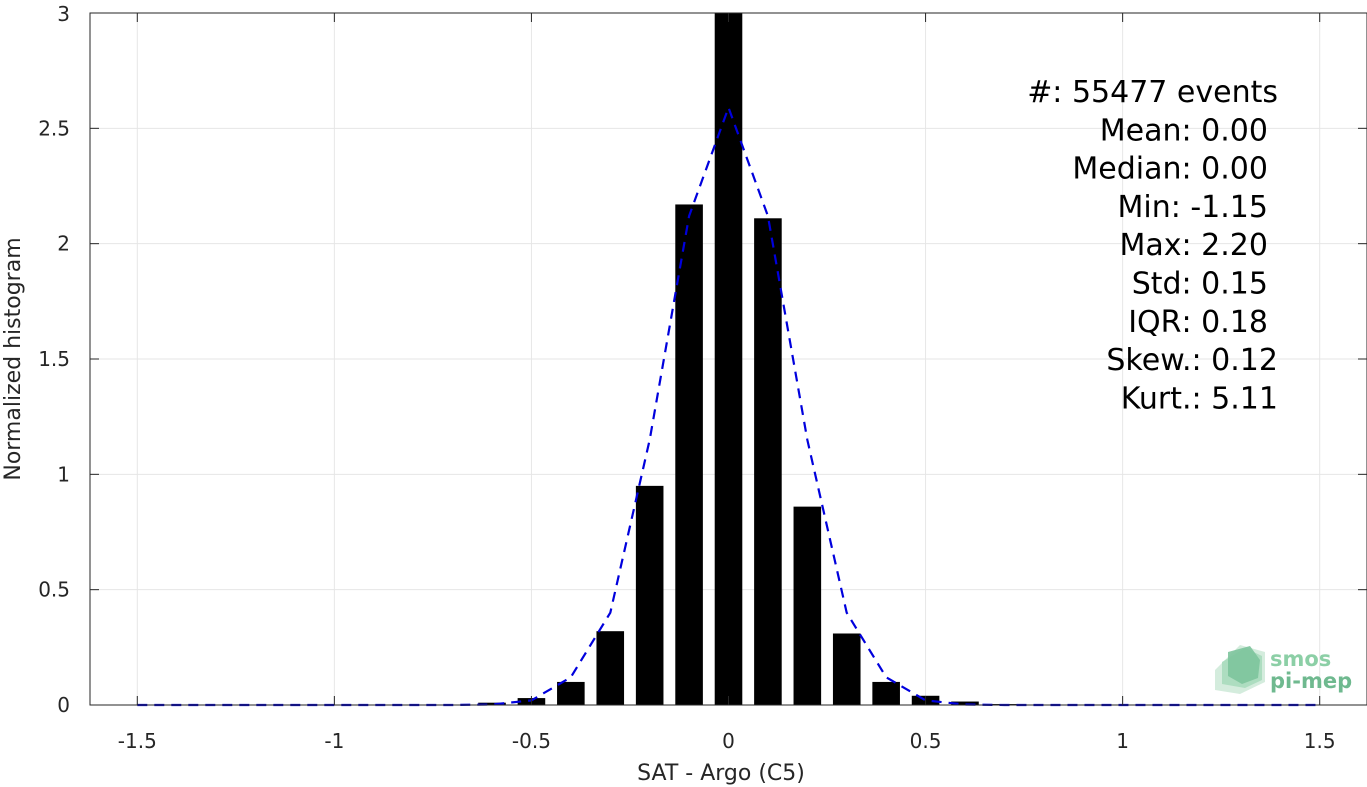  I want to click on logo-text-pimep: pi-mep, so click(1311, 681).